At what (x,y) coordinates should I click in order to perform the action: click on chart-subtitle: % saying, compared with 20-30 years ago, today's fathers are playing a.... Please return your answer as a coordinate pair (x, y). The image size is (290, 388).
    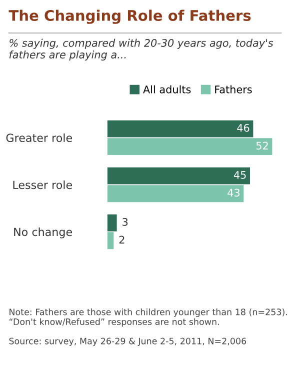
    Looking at the image, I should click on (141, 49).